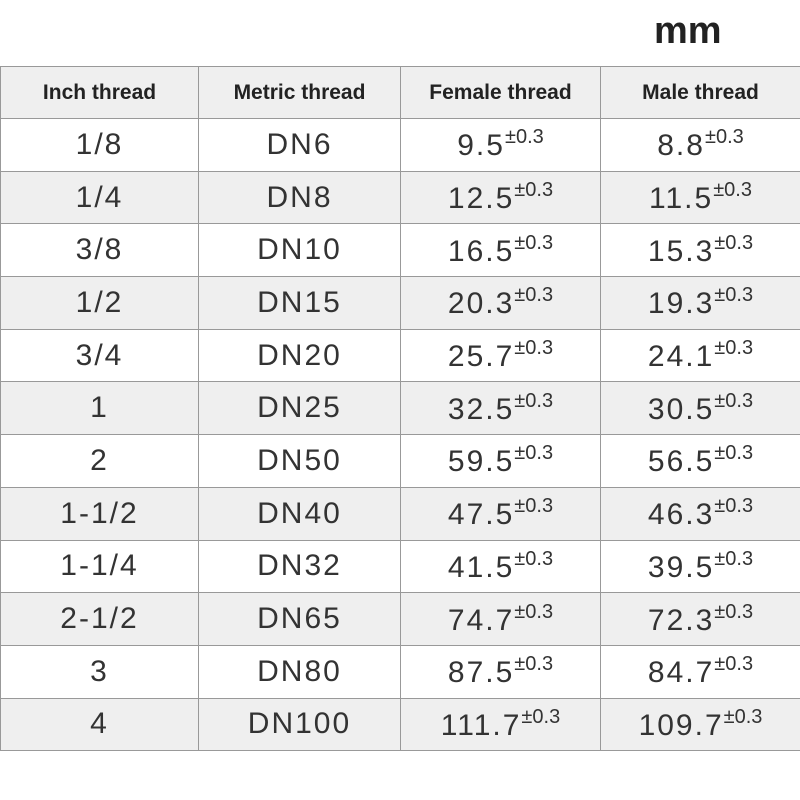 This screenshot has width=800, height=800. I want to click on male-value: 72.3, so click(681, 620).